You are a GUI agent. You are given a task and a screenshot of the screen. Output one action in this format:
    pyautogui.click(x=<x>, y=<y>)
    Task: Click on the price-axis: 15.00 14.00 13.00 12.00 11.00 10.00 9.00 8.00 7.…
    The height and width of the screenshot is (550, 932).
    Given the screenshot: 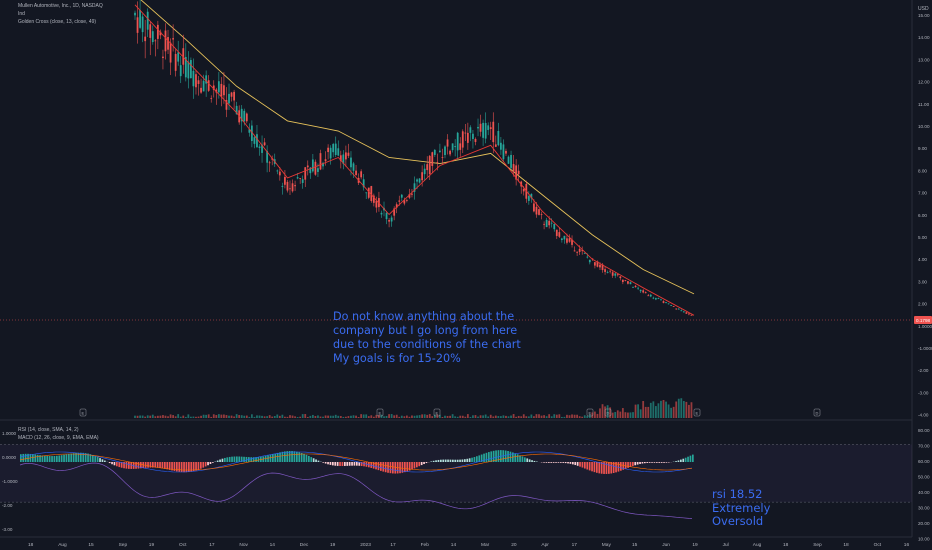 What is the action you would take?
    pyautogui.click(x=923, y=215)
    